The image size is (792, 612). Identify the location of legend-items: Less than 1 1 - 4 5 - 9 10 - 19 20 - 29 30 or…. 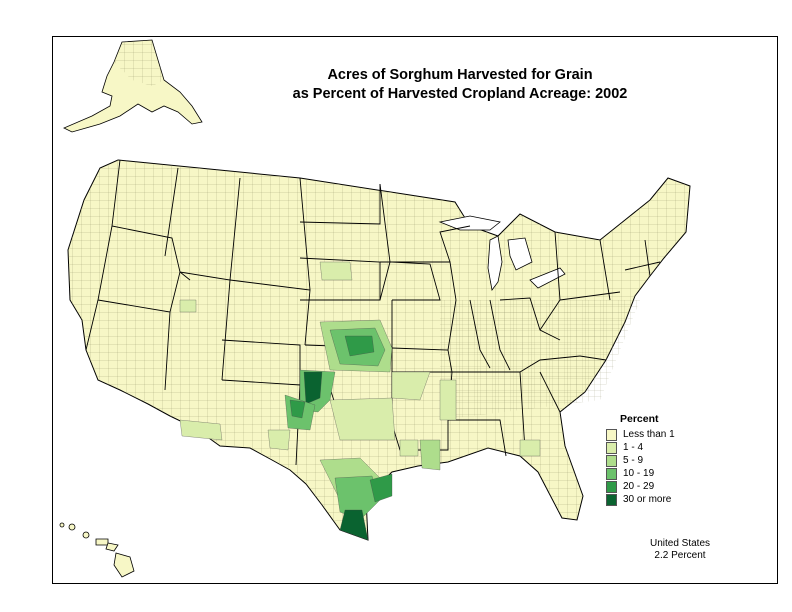
(640, 467).